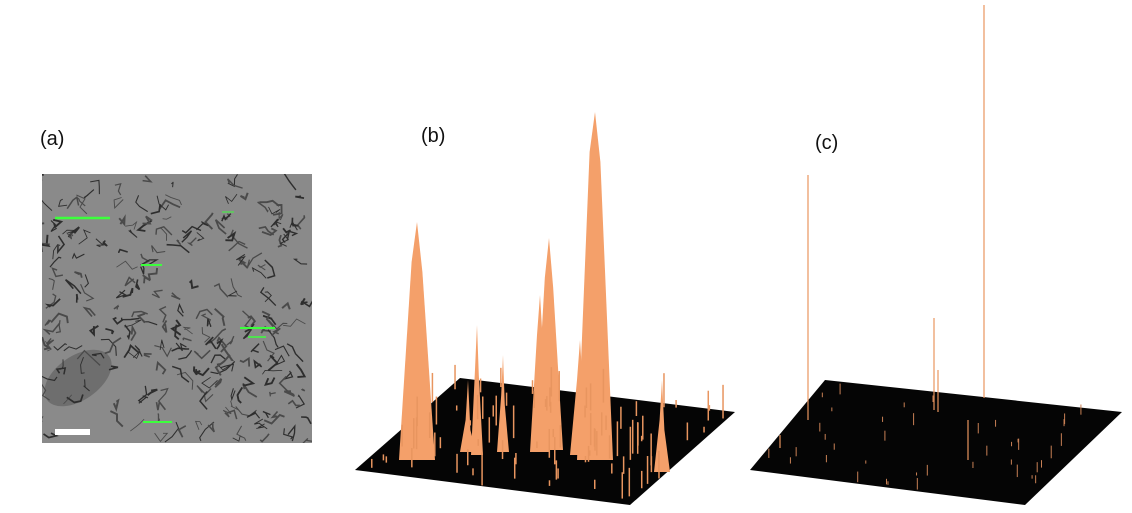 Image resolution: width=1132 pixels, height=513 pixels. I want to click on micrograph, so click(177, 308).